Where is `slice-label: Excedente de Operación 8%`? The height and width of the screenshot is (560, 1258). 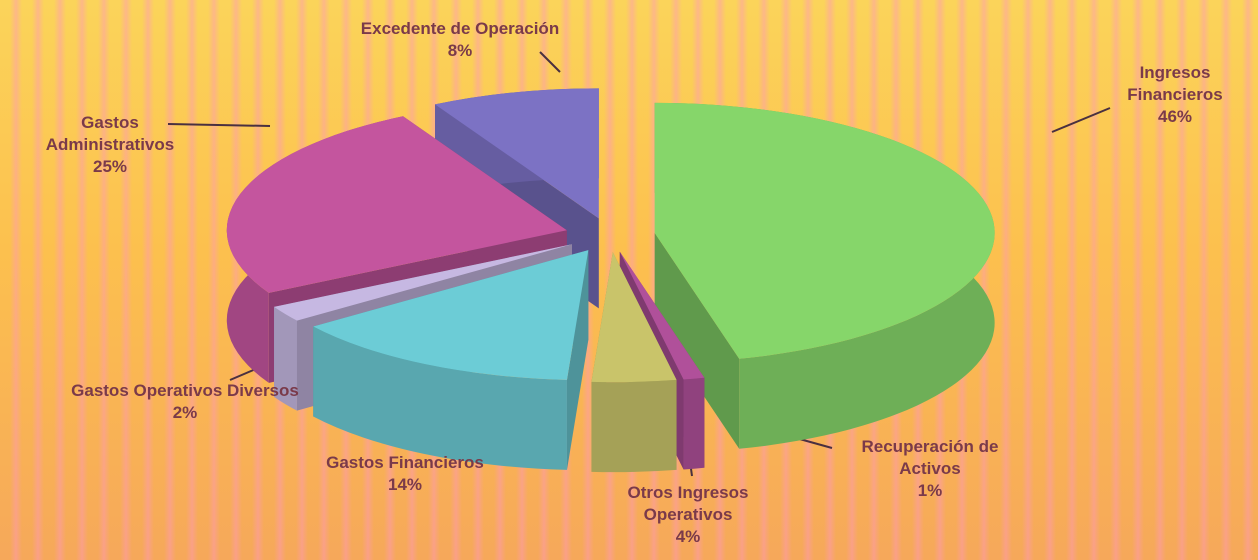
slice-label: Excedente de Operación 8% is located at coordinates (460, 40).